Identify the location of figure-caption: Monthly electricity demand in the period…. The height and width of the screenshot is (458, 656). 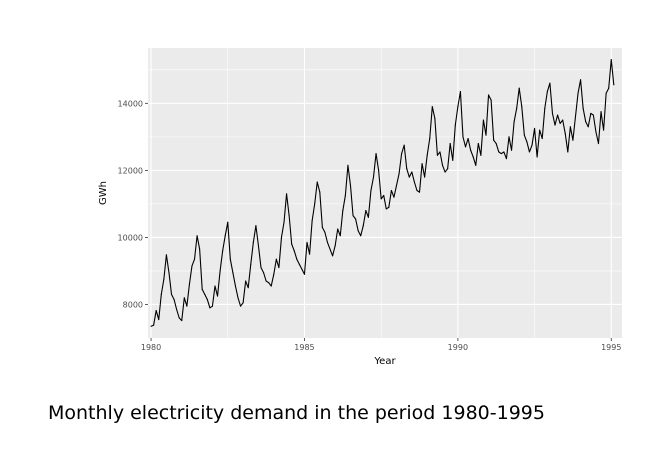
(296, 413).